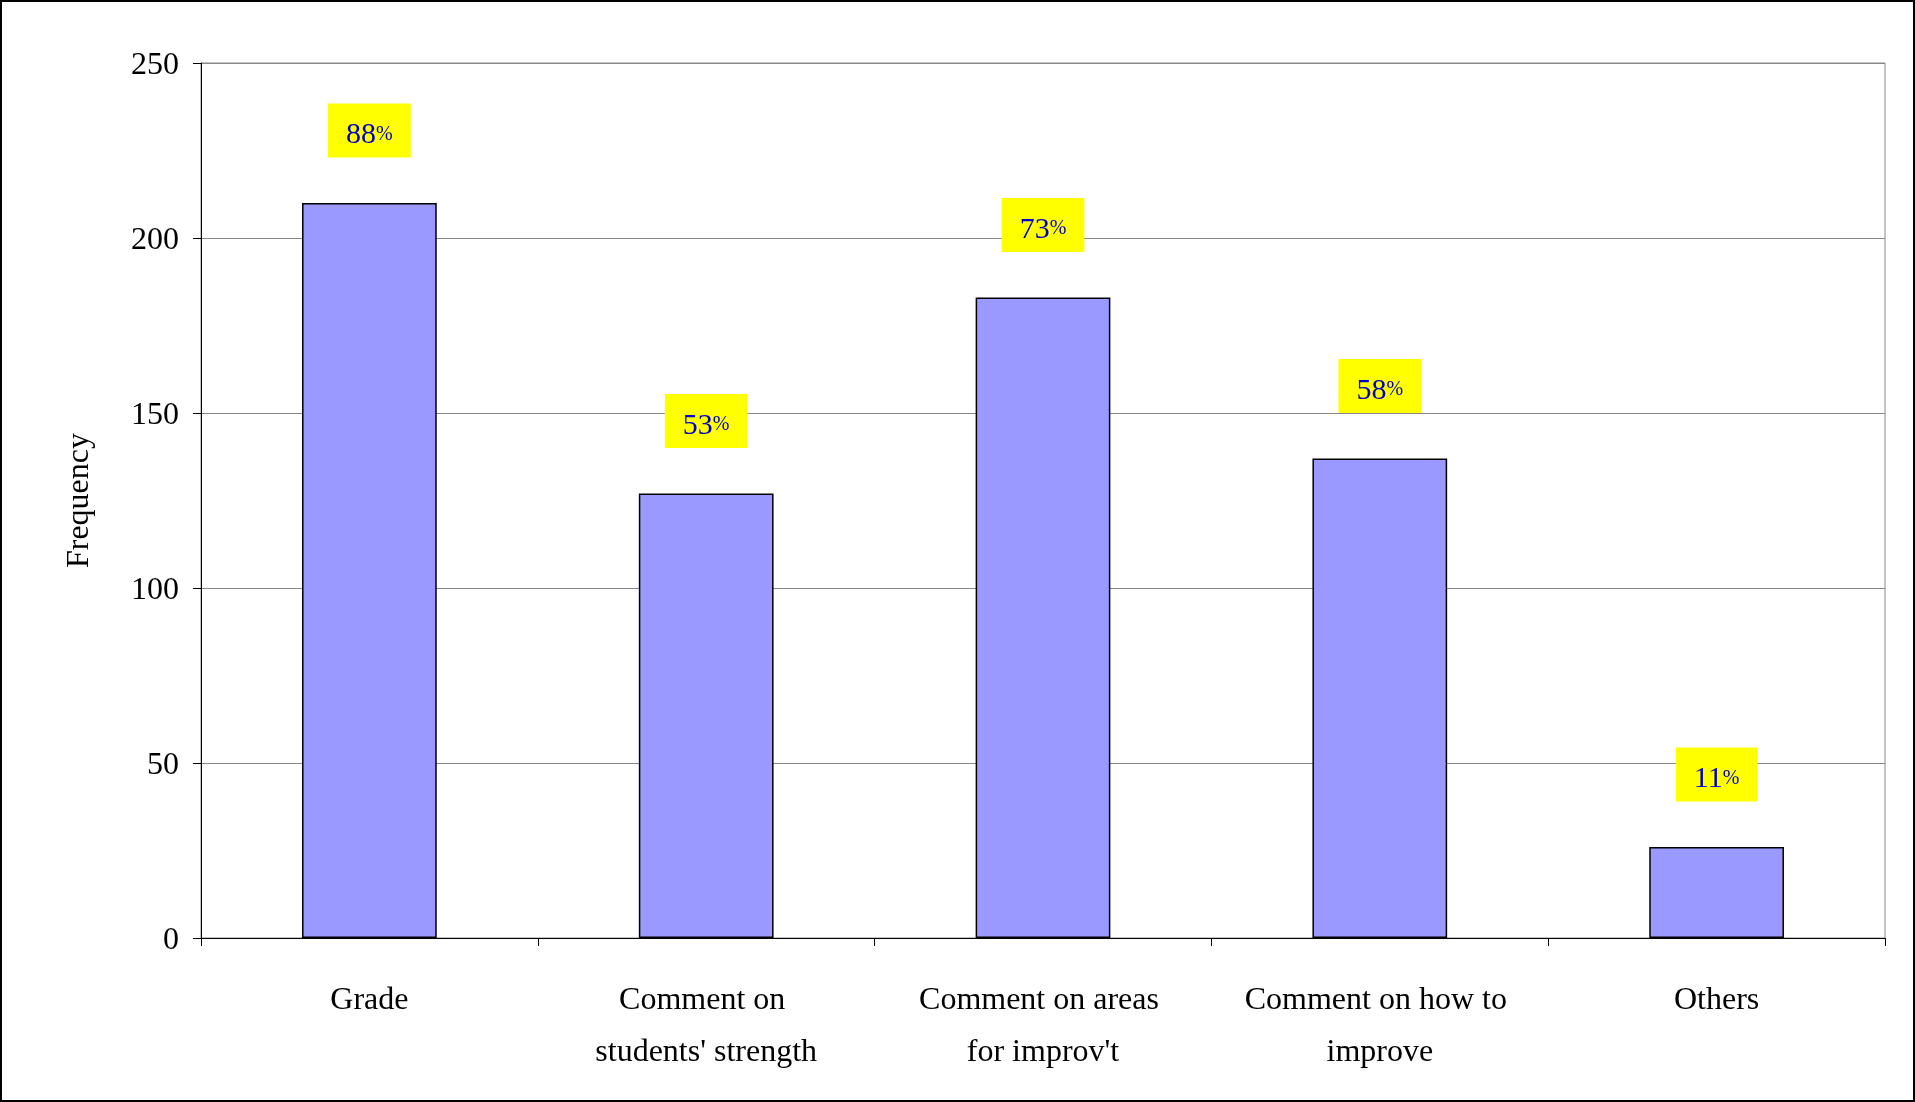 The image size is (1915, 1102). What do you see at coordinates (155, 63) in the screenshot?
I see `y-tick-label: 250` at bounding box center [155, 63].